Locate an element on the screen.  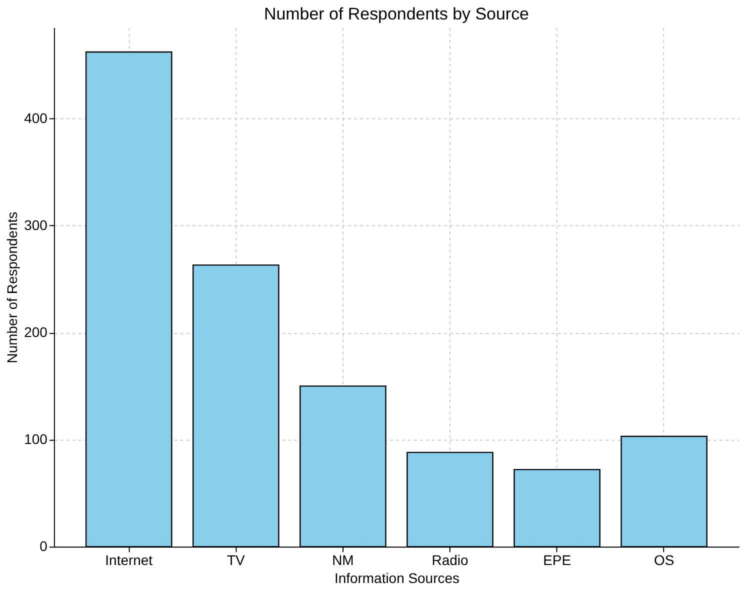
x-tick-label: Internet is located at coordinates (129, 560).